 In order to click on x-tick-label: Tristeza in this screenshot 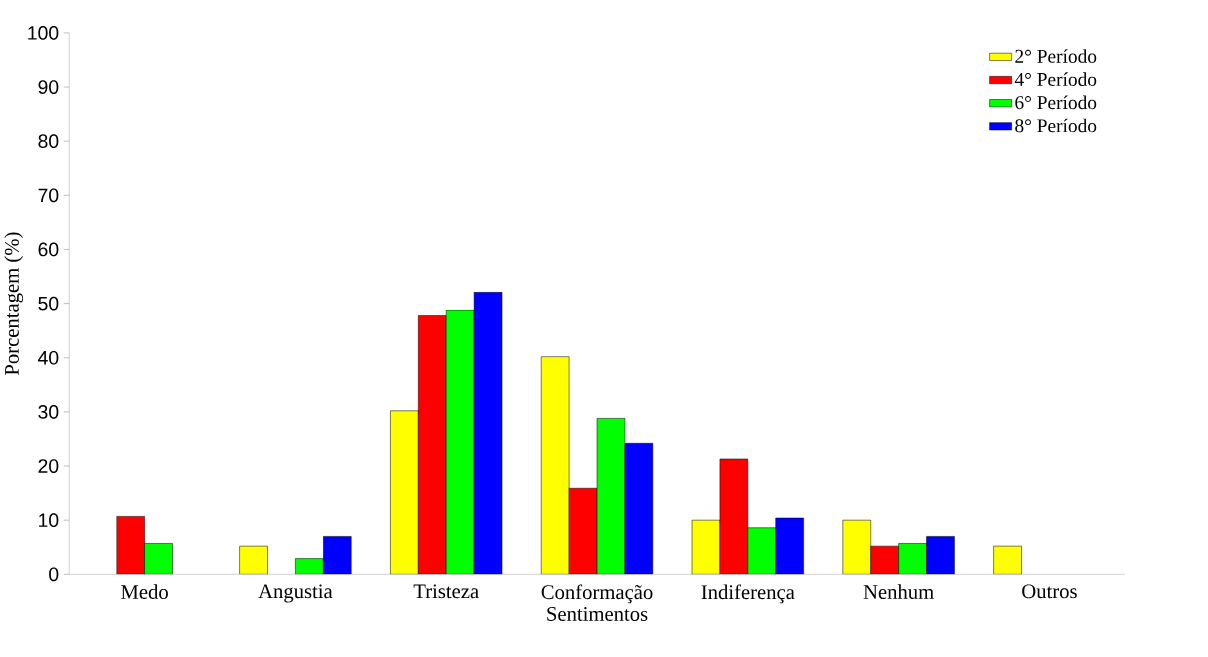, I will do `click(446, 591)`.